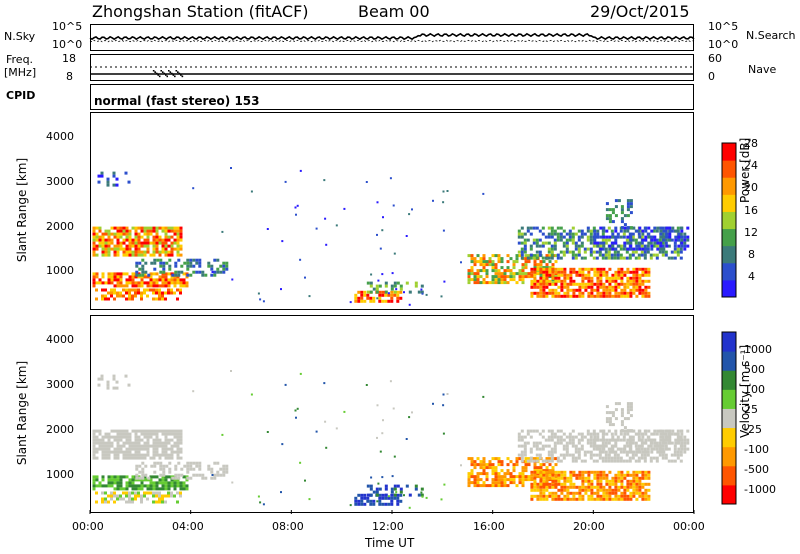 The image size is (800, 554). Describe the element at coordinates (392, 36) in the screenshot. I see `nsky-trace` at that location.